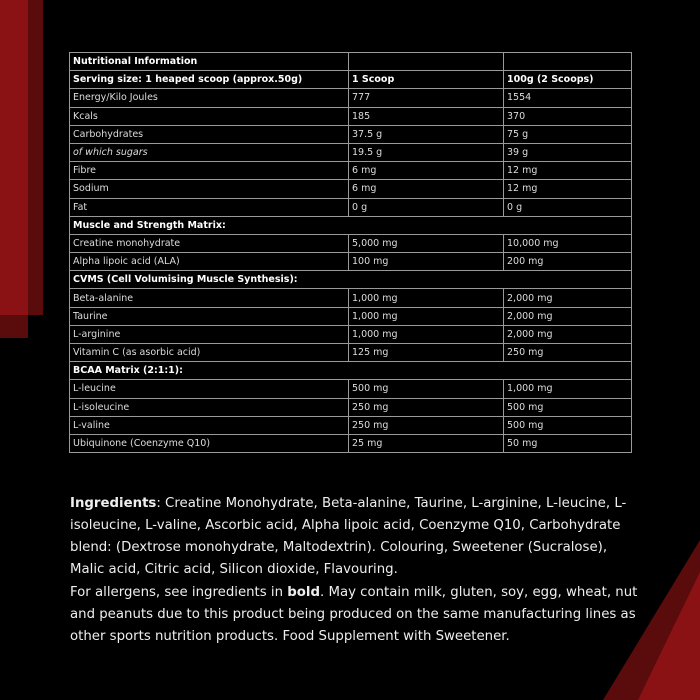 This screenshot has width=700, height=700. I want to click on table-cell: of which sugars, so click(209, 152).